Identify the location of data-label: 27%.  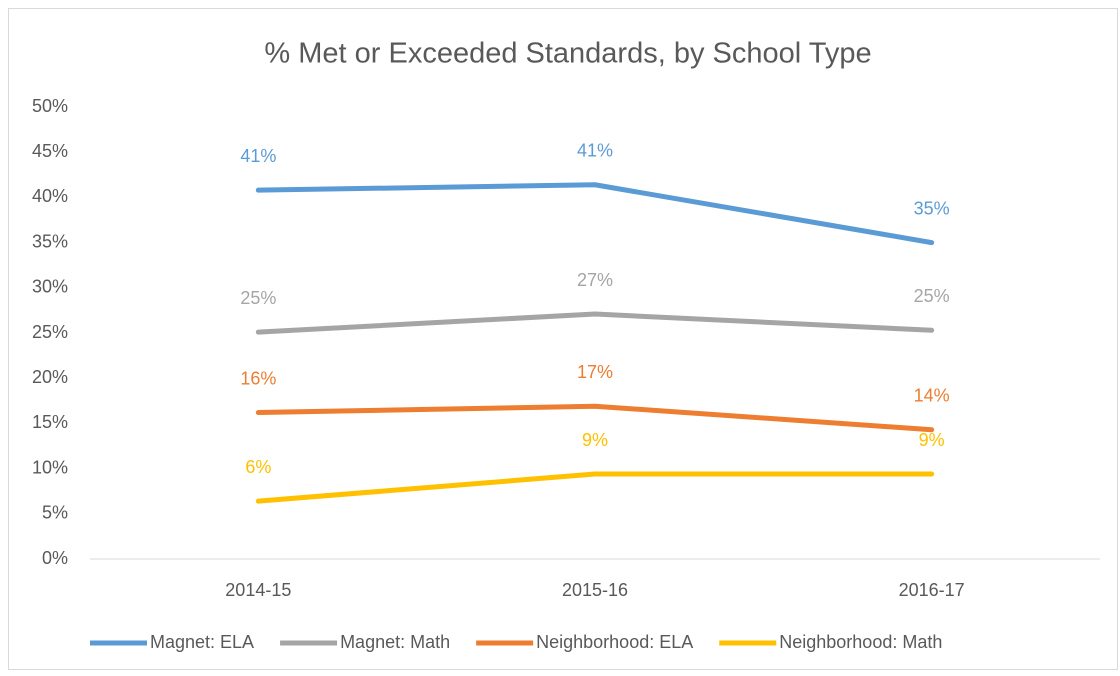
(595, 280).